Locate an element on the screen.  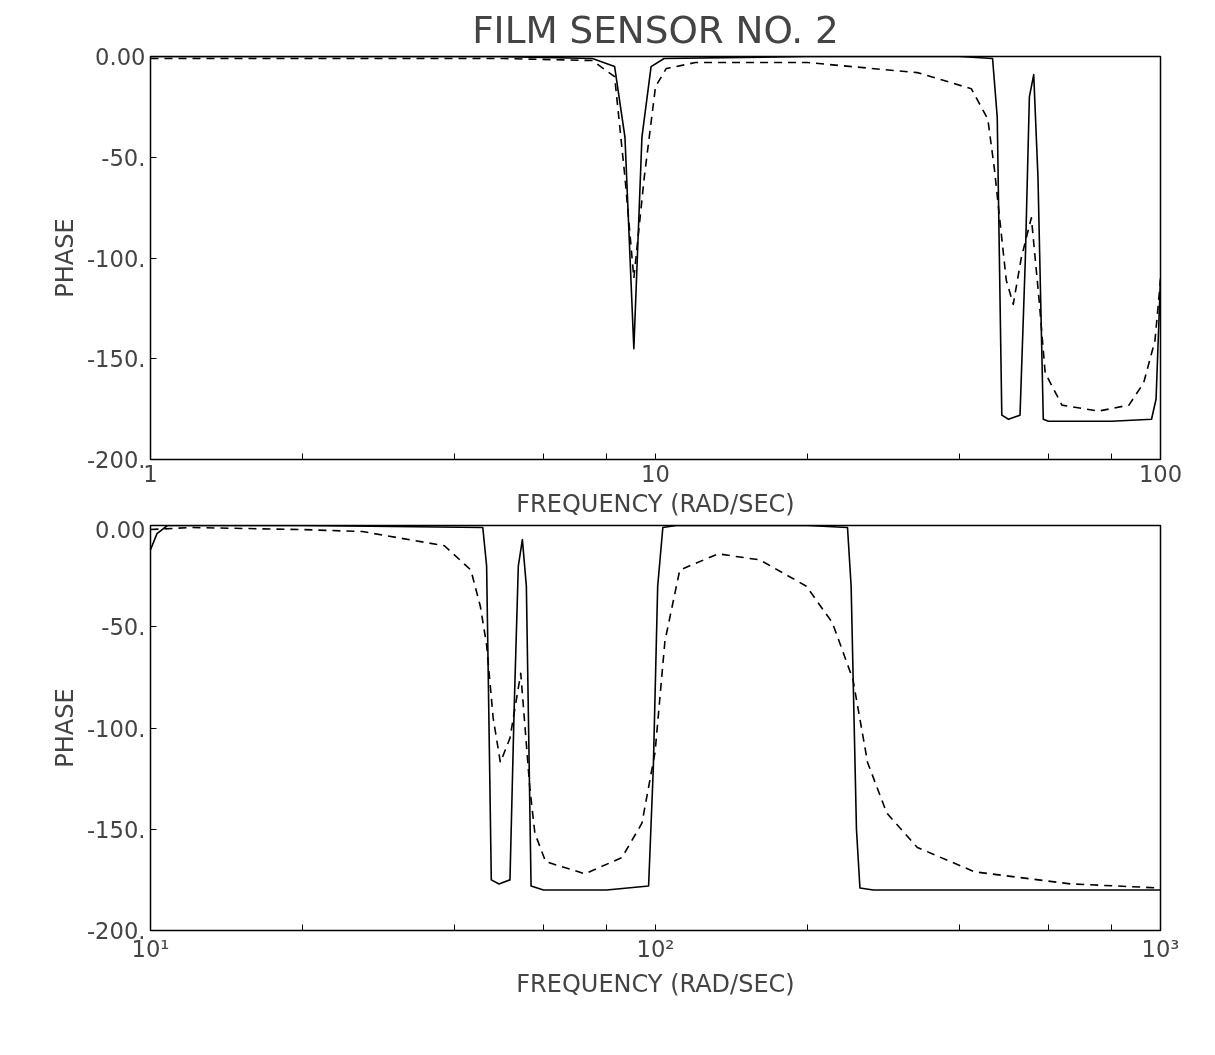
x-tick-label: 10³ is located at coordinates (1160, 948).